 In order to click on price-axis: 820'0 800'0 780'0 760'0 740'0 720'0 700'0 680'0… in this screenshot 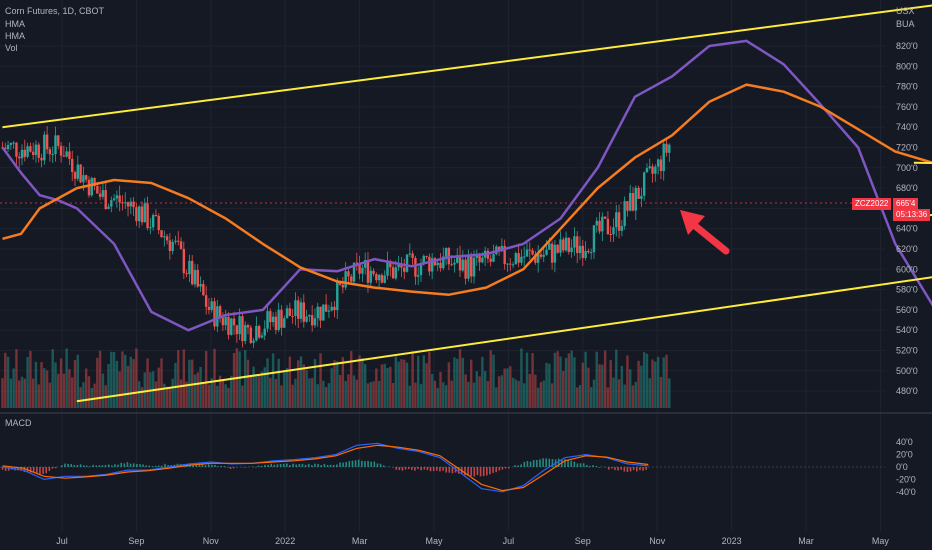, I will do `click(907, 269)`.